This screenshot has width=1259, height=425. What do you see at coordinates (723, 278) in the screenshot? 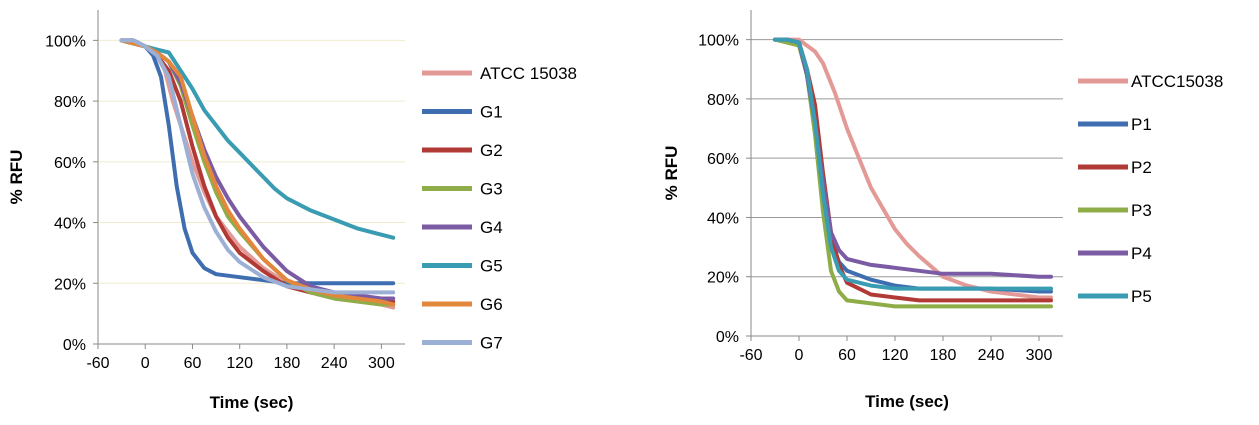
I see `y-tick-label-b-1: 20%` at bounding box center [723, 278].